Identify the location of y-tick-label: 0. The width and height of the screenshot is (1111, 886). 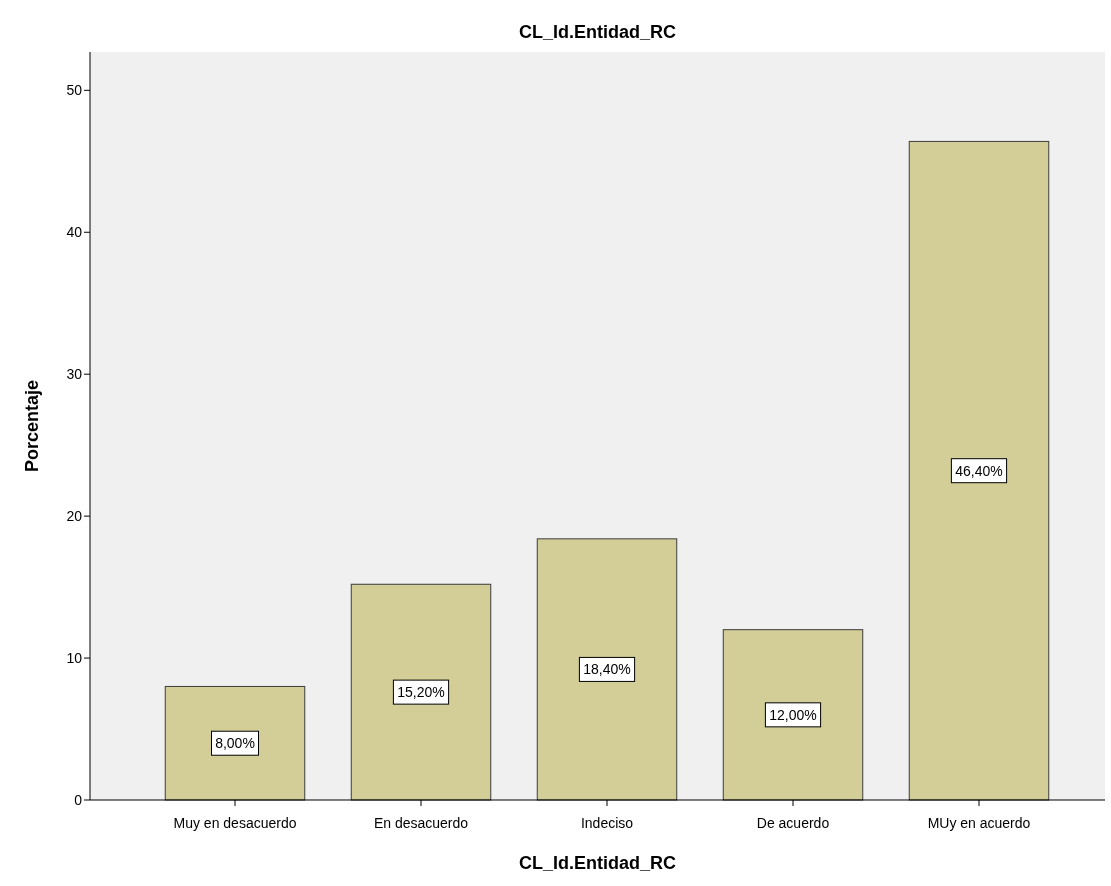
(78, 800).